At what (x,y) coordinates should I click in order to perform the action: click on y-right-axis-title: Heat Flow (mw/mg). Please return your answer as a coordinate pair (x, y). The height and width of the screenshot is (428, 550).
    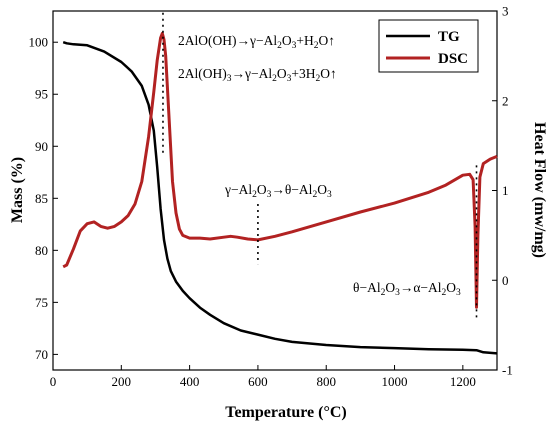
    Looking at the image, I should click on (539, 190).